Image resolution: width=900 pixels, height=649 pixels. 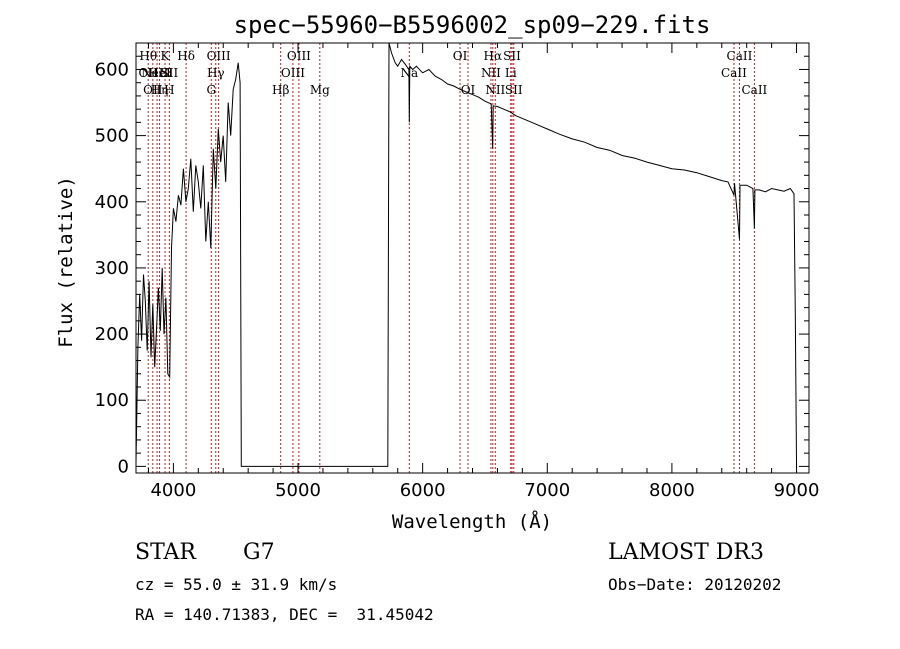 What do you see at coordinates (472, 521) in the screenshot?
I see `x-axis-label: Wavelength (Å)` at bounding box center [472, 521].